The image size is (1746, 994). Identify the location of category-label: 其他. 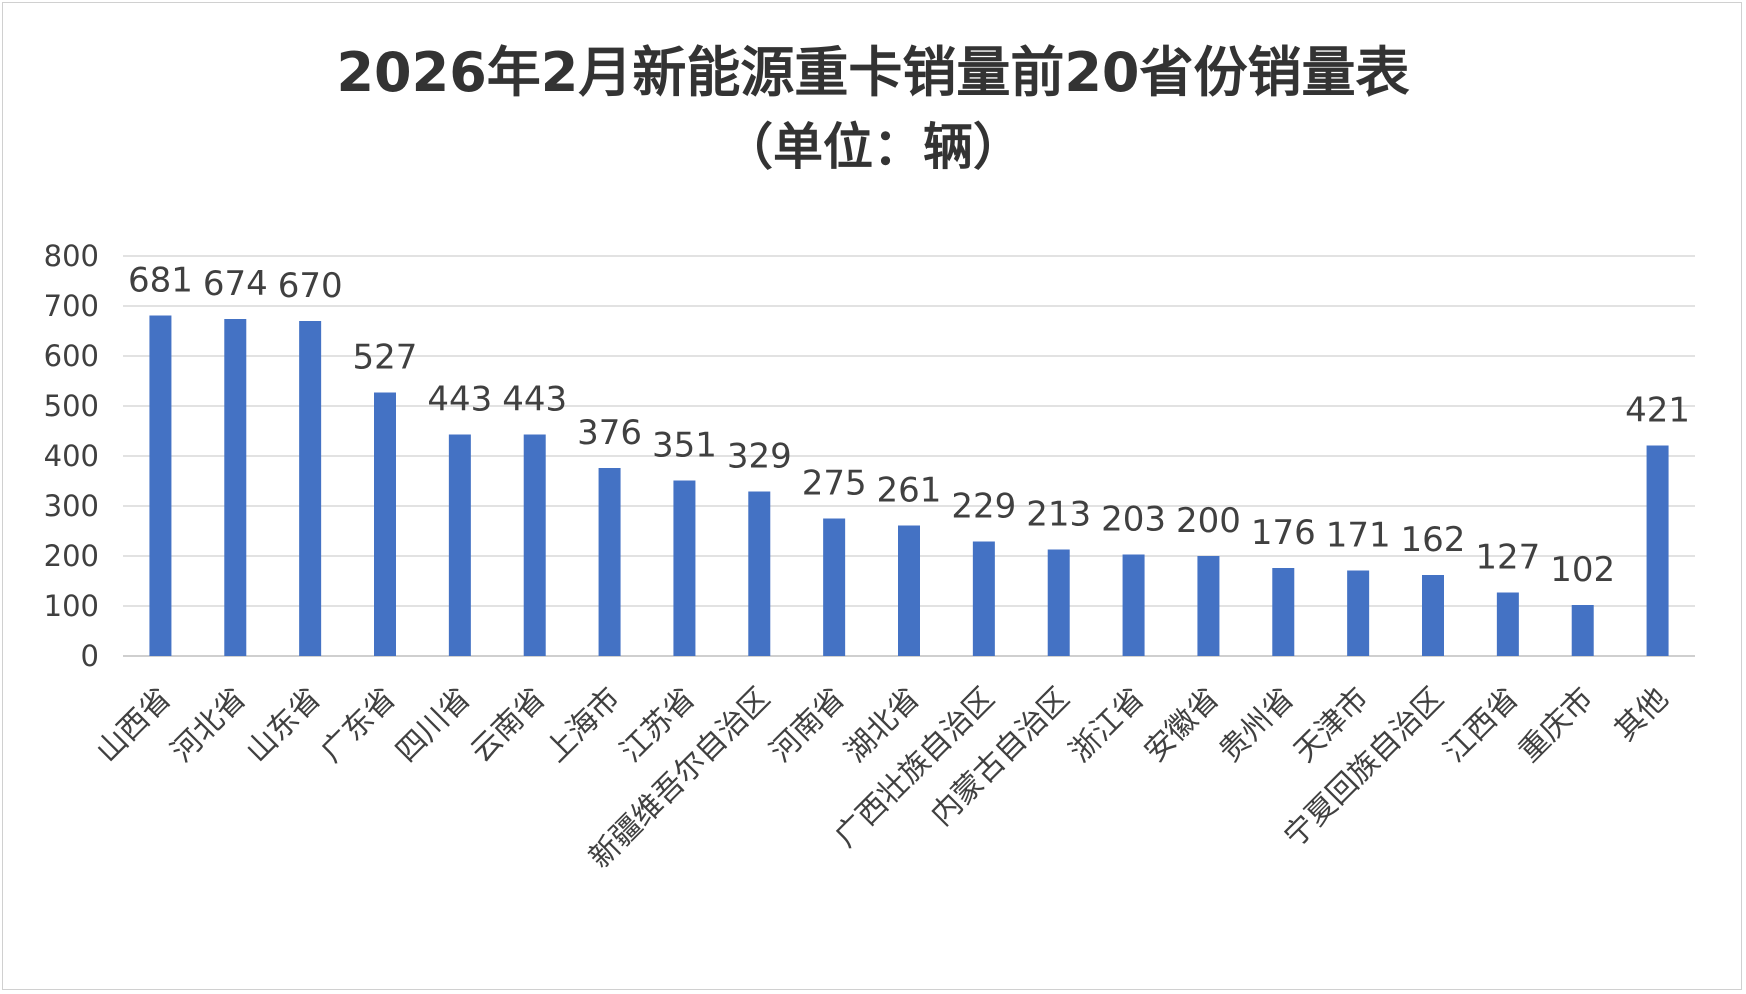
(1641, 714).